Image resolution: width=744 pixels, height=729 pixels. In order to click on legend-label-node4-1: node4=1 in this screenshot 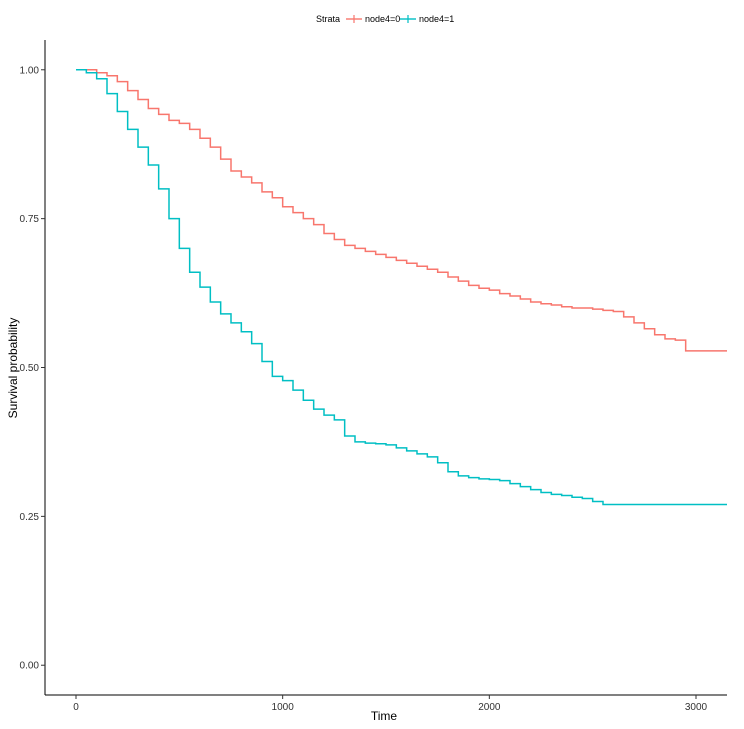, I will do `click(436, 19)`.